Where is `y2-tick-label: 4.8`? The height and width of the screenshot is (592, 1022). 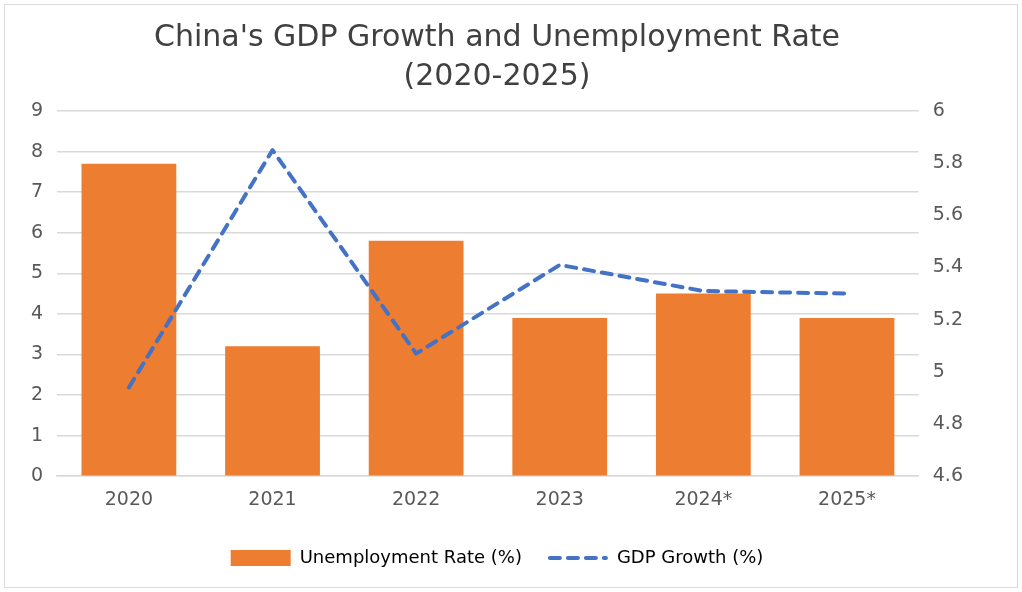
y2-tick-label: 4.8 is located at coordinates (947, 421).